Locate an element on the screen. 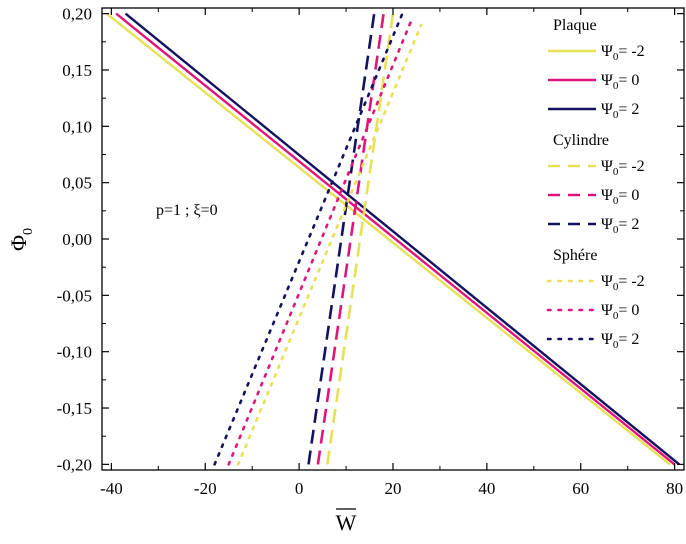  y-tick-label: -0,15 is located at coordinates (74, 408).